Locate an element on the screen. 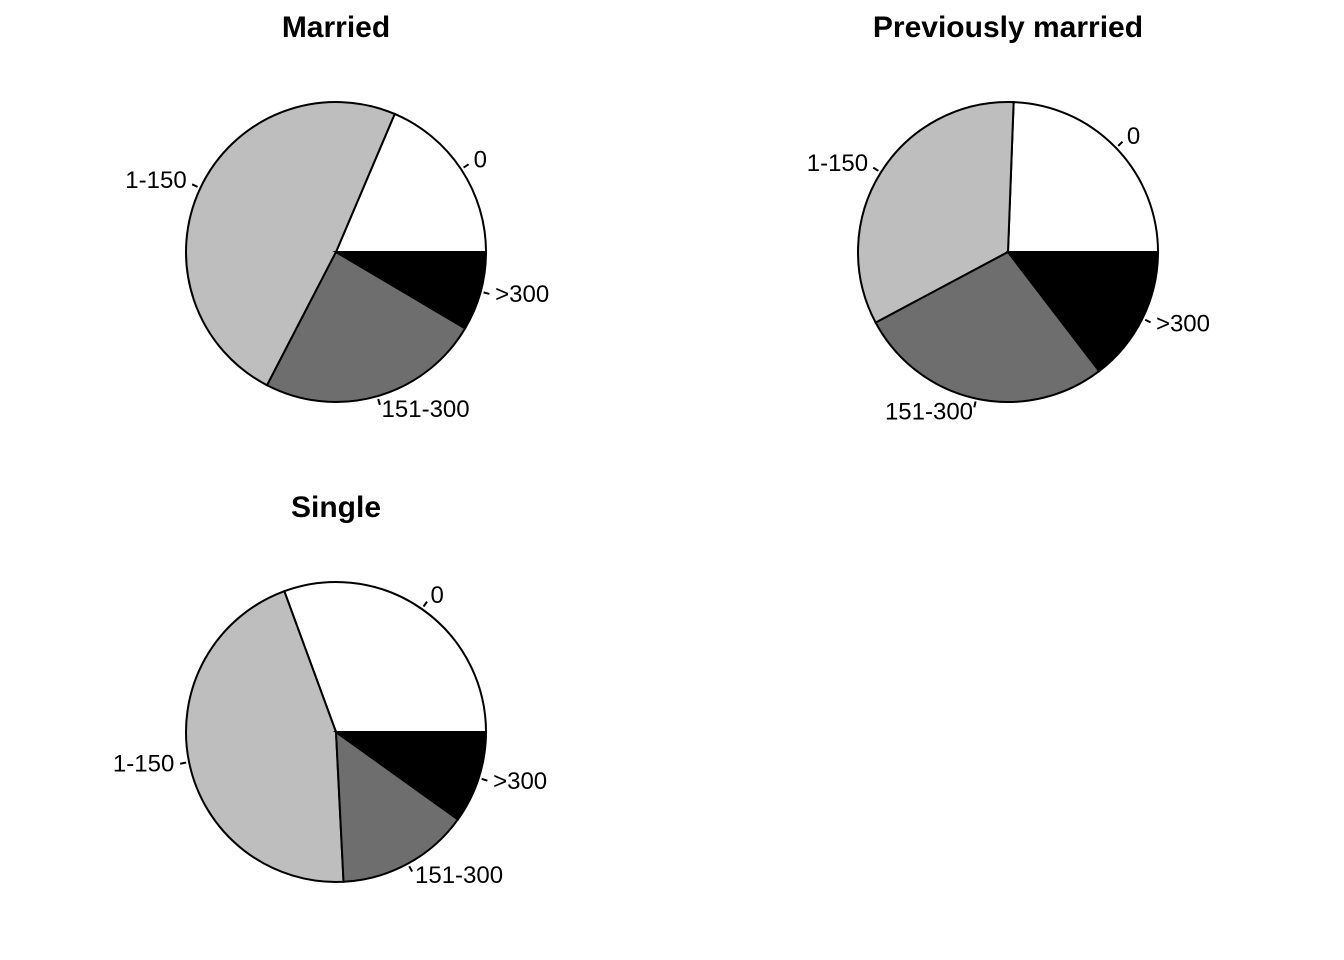 The height and width of the screenshot is (960, 1344). pie-single: 0 1-150 151-300 >300 is located at coordinates (330, 735).